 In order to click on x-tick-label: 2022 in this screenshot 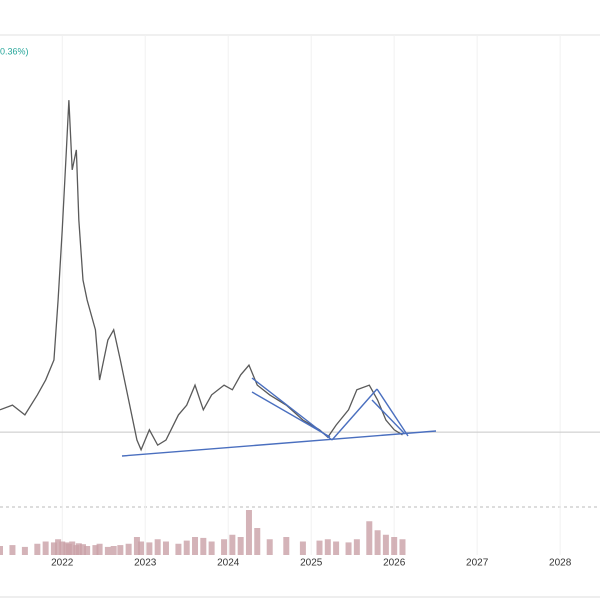, I will do `click(62, 563)`.